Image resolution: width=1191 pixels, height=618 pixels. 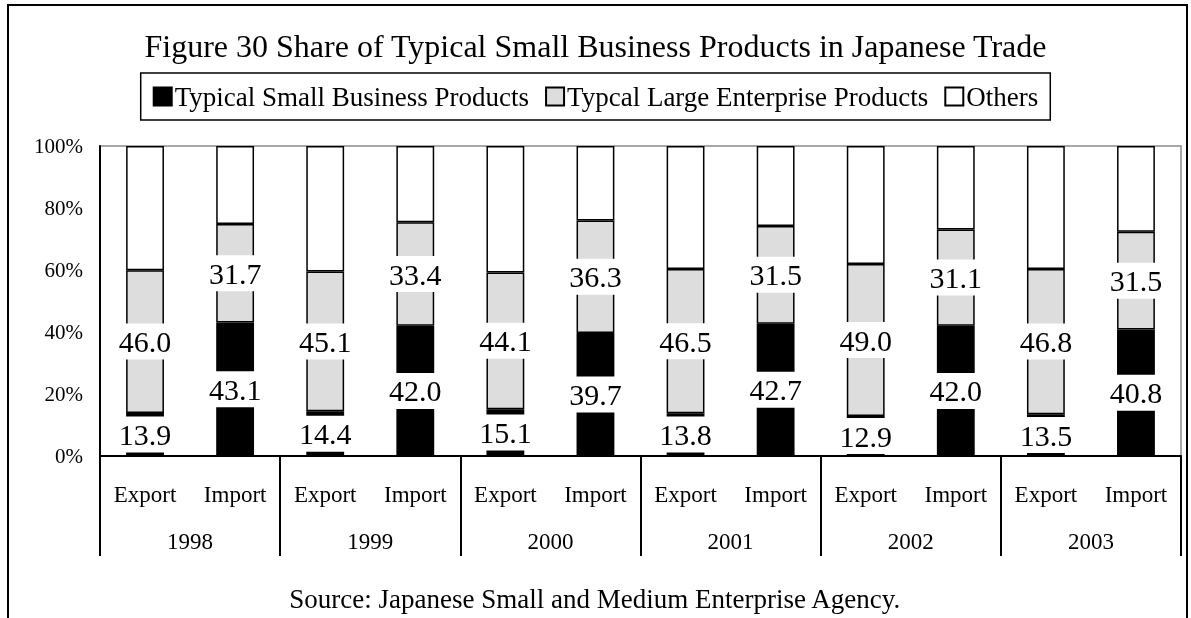 I want to click on data-label: 33.4, so click(x=415, y=274).